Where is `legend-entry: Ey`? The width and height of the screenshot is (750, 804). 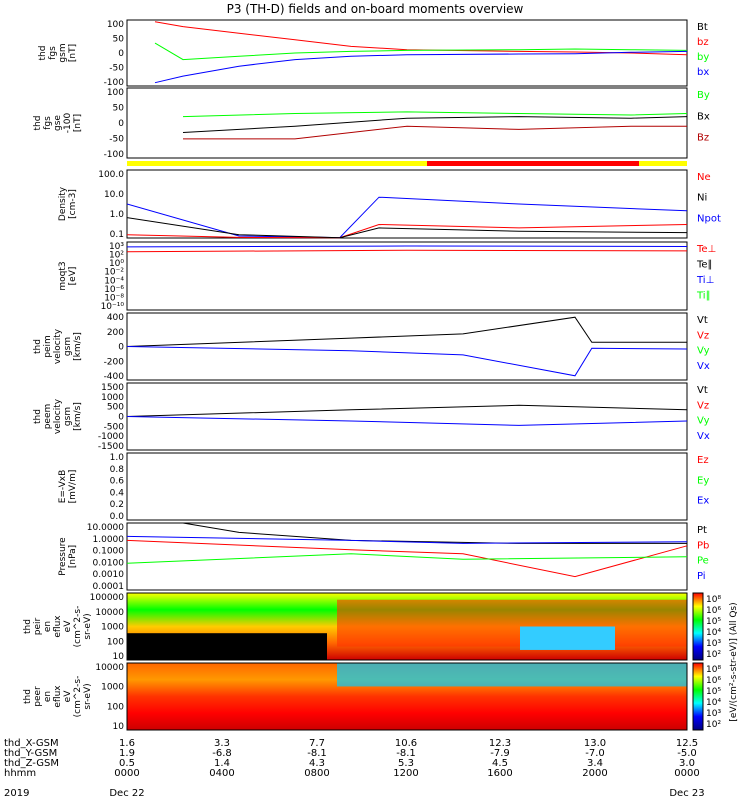
legend-entry: Ey is located at coordinates (703, 480).